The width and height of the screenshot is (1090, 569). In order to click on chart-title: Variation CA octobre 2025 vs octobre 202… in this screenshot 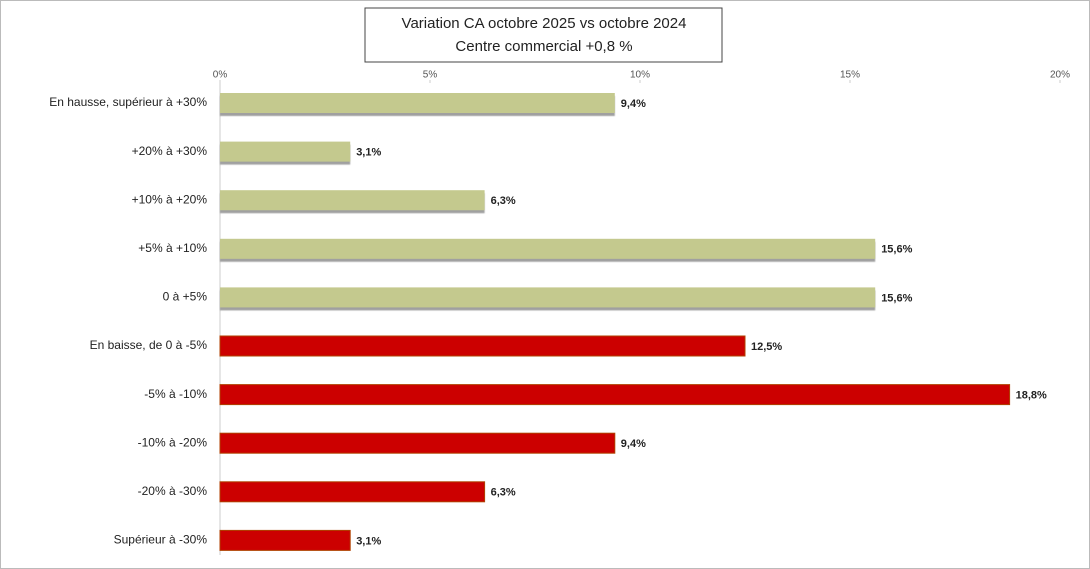, I will do `click(544, 23)`.